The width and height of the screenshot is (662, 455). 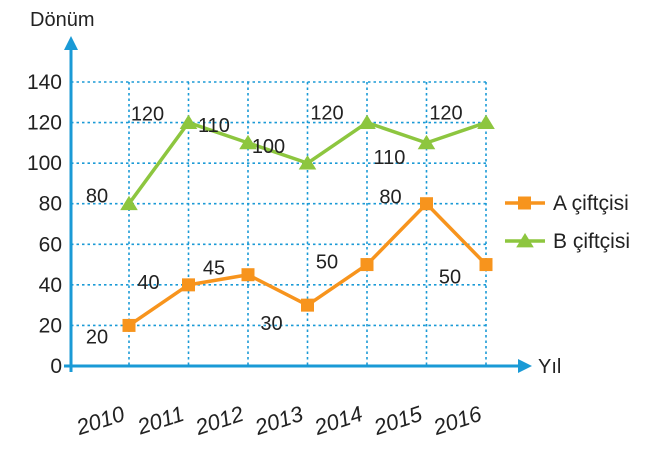 What do you see at coordinates (271, 324) in the screenshot?
I see `data-label: 30` at bounding box center [271, 324].